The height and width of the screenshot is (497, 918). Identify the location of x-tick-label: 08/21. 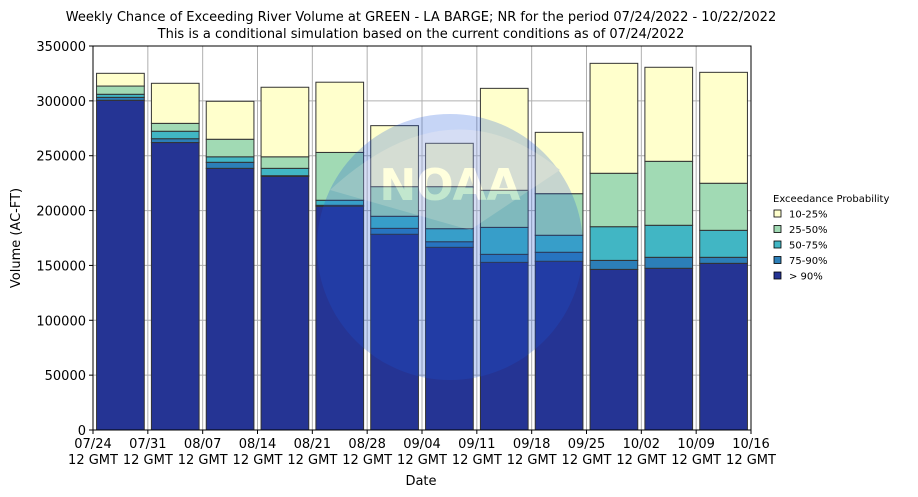
(312, 444).